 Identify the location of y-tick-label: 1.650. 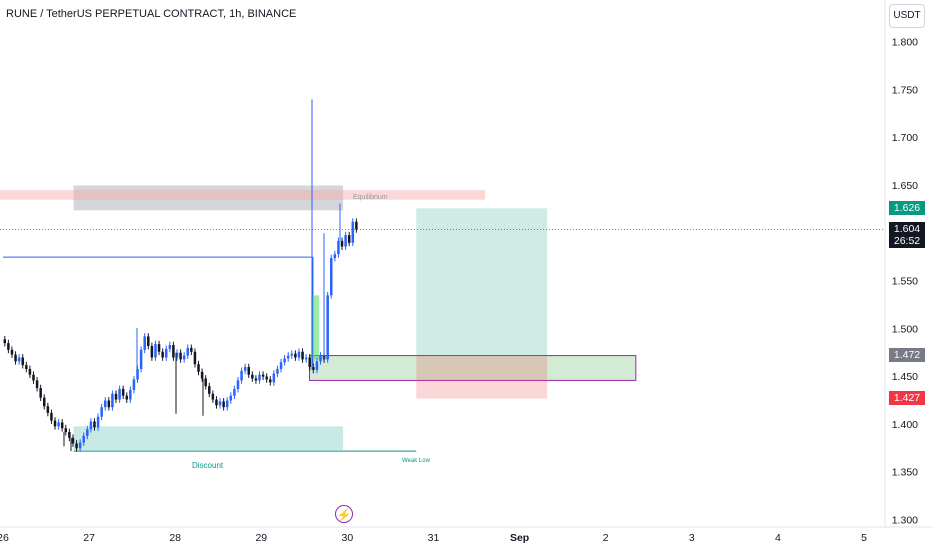
(905, 186).